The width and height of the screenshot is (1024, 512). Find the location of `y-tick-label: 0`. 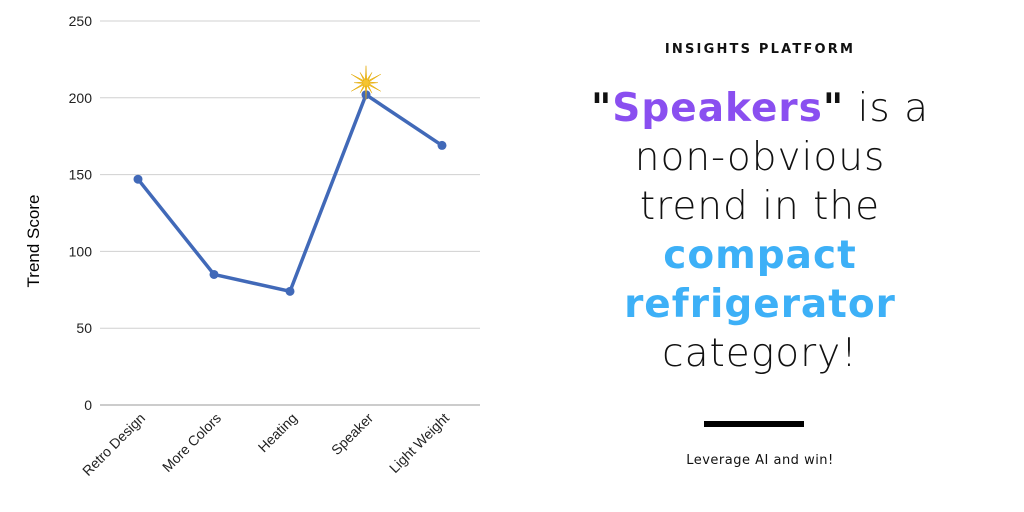

y-tick-label: 0 is located at coordinates (88, 405).